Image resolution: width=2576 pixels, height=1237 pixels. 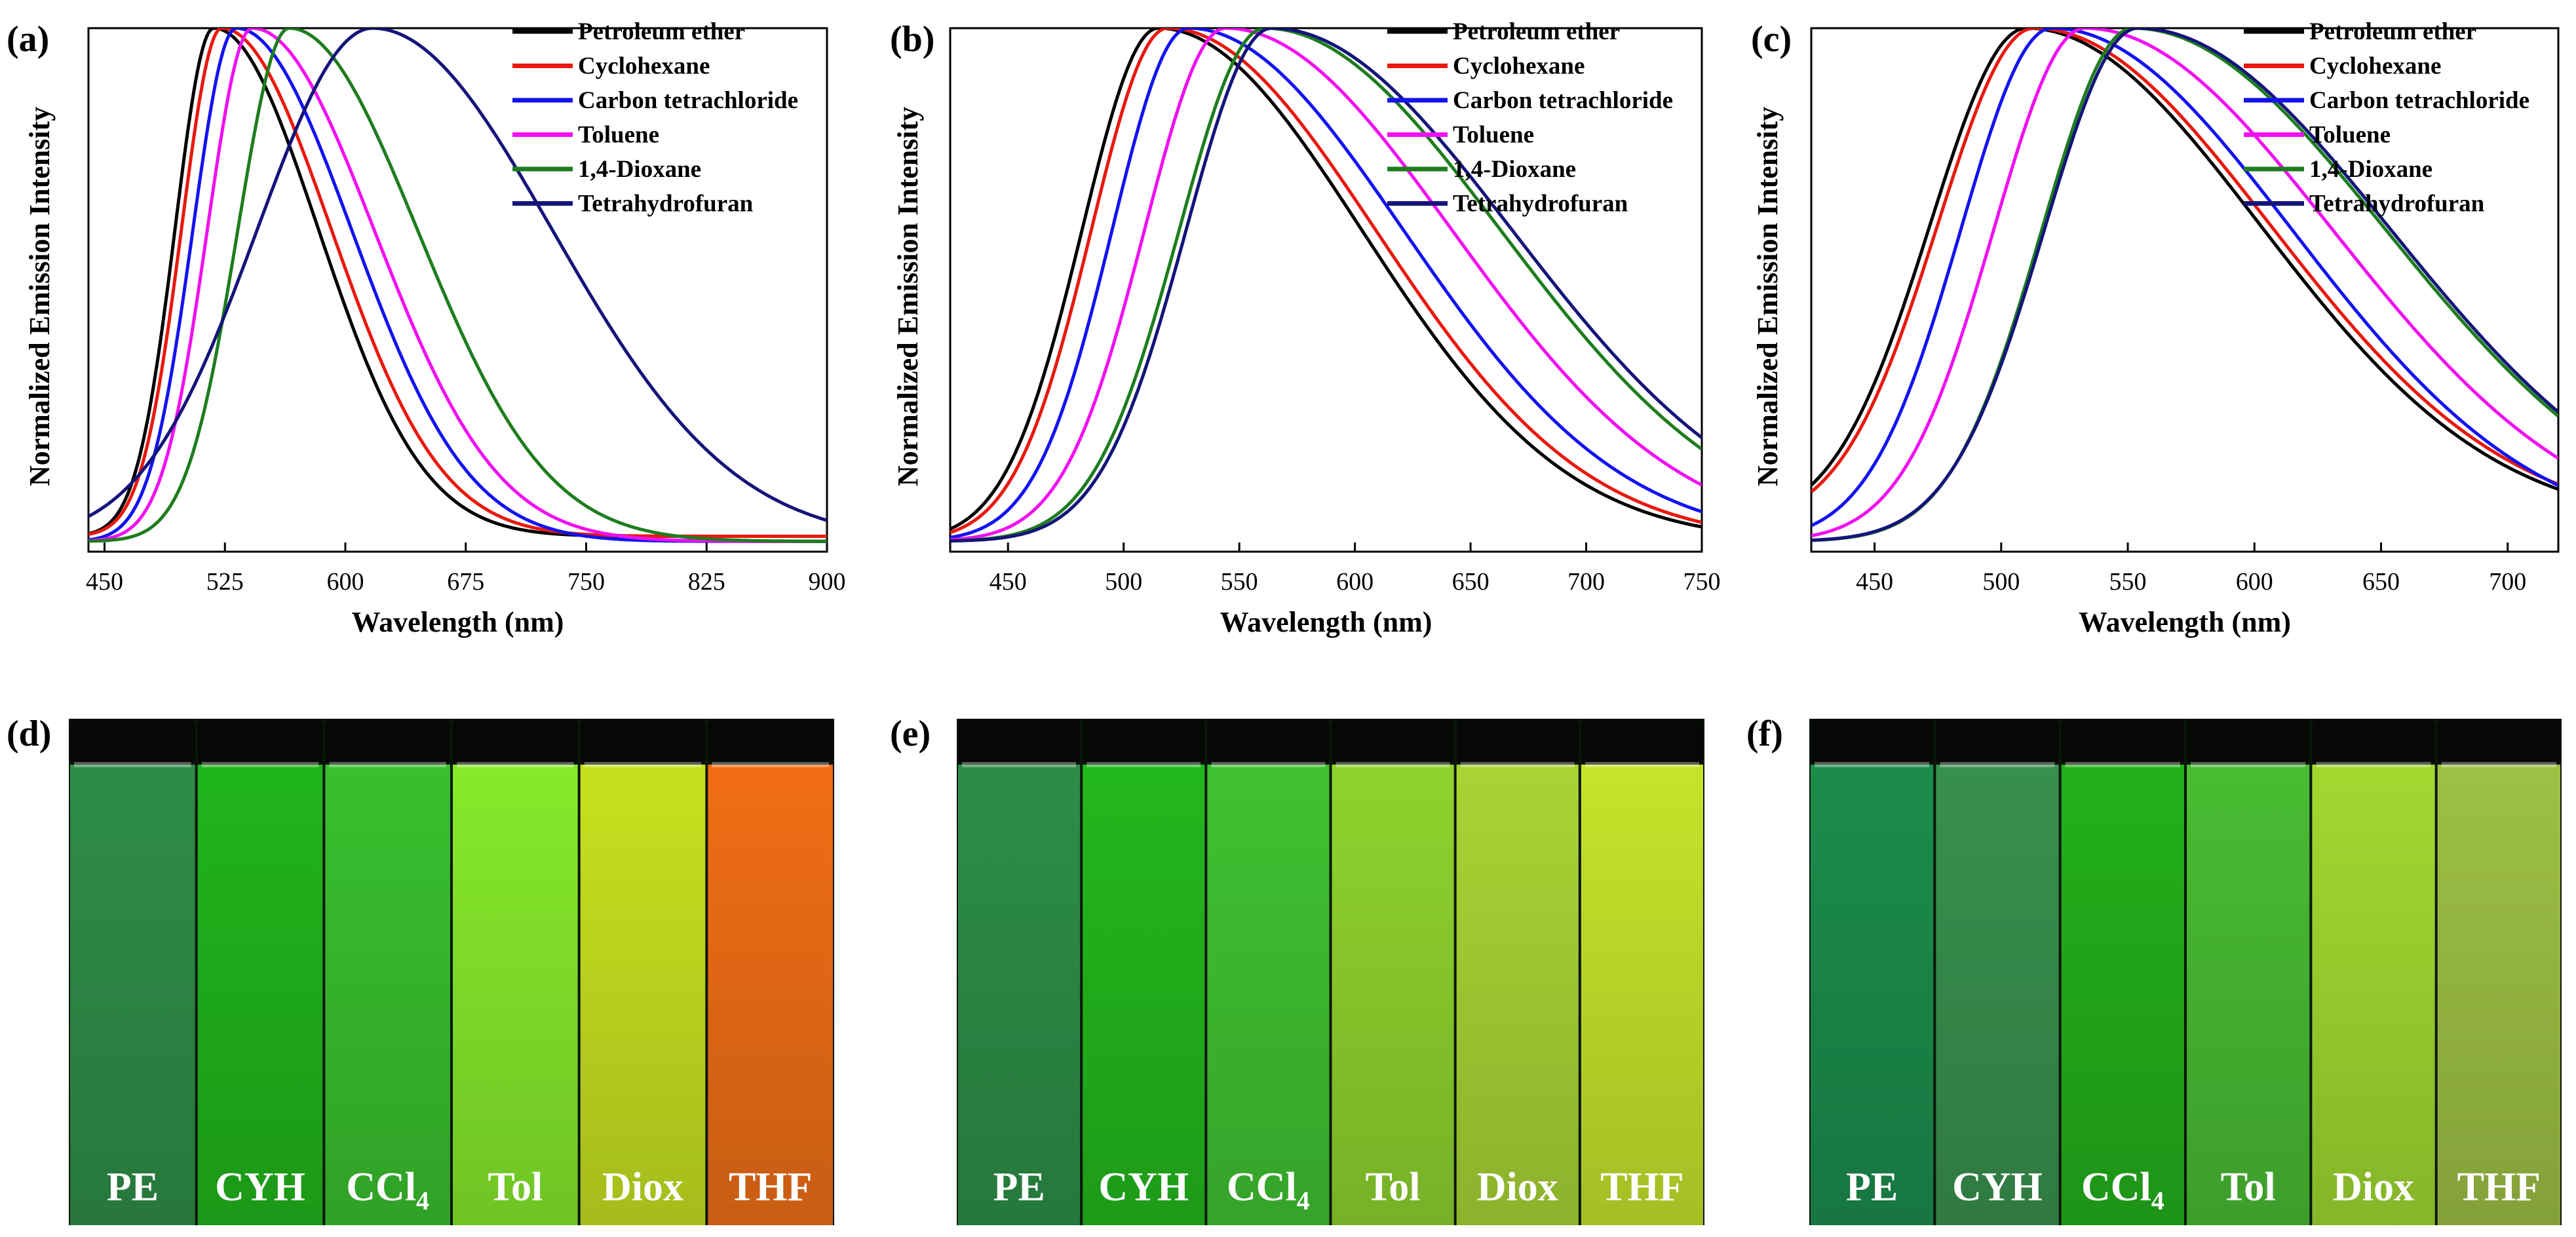 What do you see at coordinates (28, 39) in the screenshot?
I see `panel-label: (a)` at bounding box center [28, 39].